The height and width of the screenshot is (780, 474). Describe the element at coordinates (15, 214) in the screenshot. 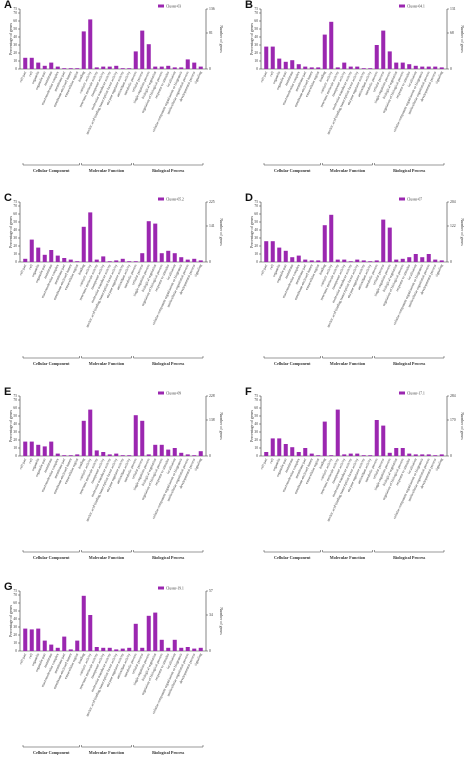

I see `y-tick-label: 60` at that location.